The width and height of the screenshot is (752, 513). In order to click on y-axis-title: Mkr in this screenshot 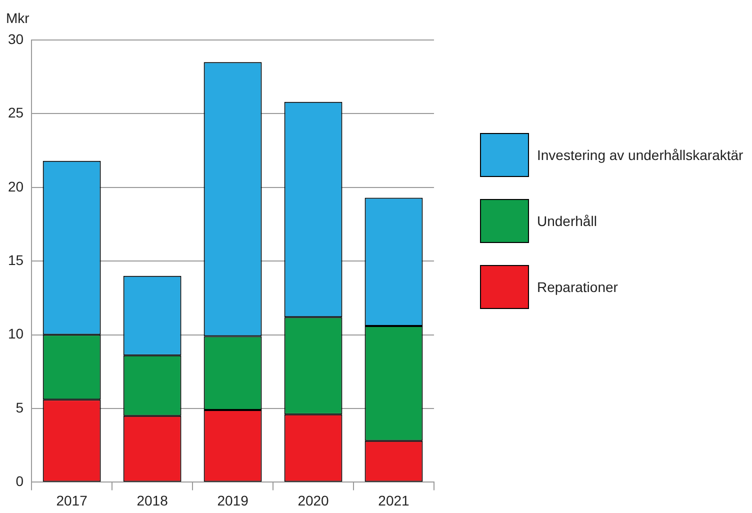, I will do `click(18, 18)`.